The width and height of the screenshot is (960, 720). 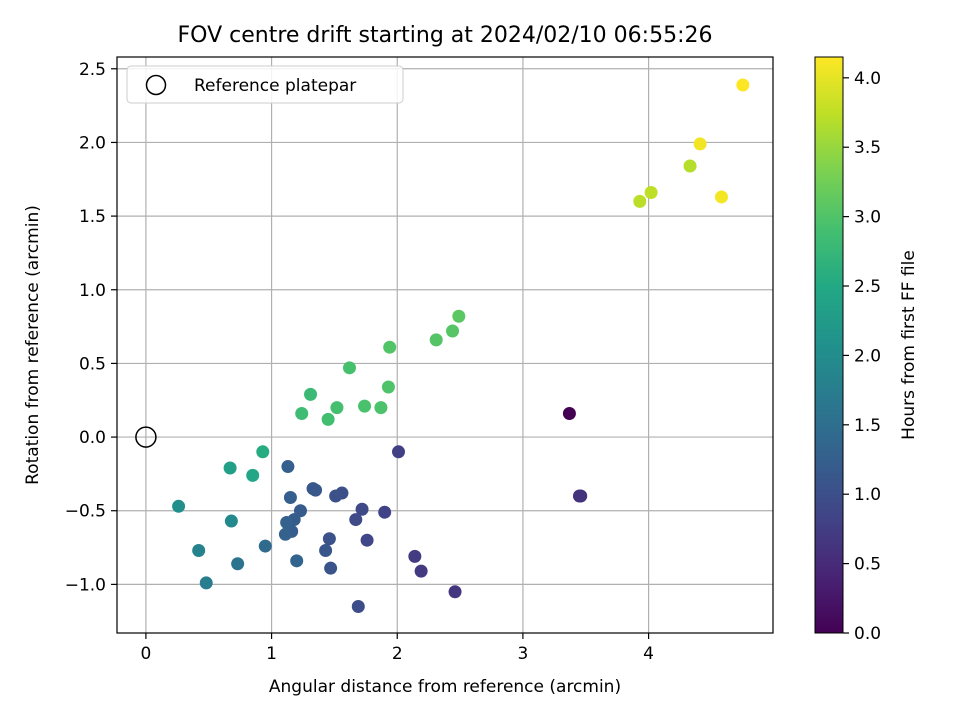 What do you see at coordinates (909, 345) in the screenshot?
I see `colorbar-label: Hours from first FF file` at bounding box center [909, 345].